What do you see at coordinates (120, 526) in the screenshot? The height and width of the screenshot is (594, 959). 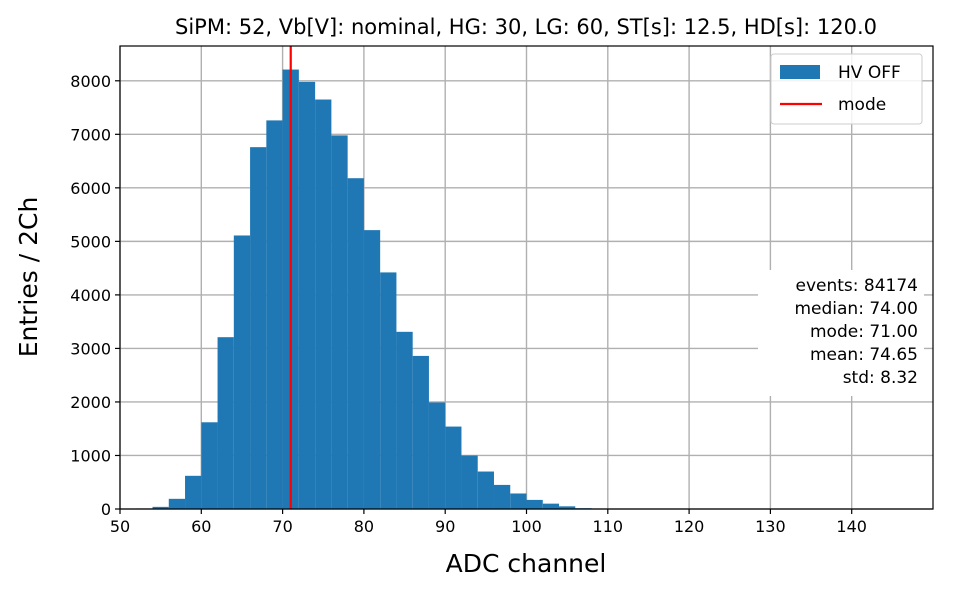 I see `x-tick-label: 50` at bounding box center [120, 526].